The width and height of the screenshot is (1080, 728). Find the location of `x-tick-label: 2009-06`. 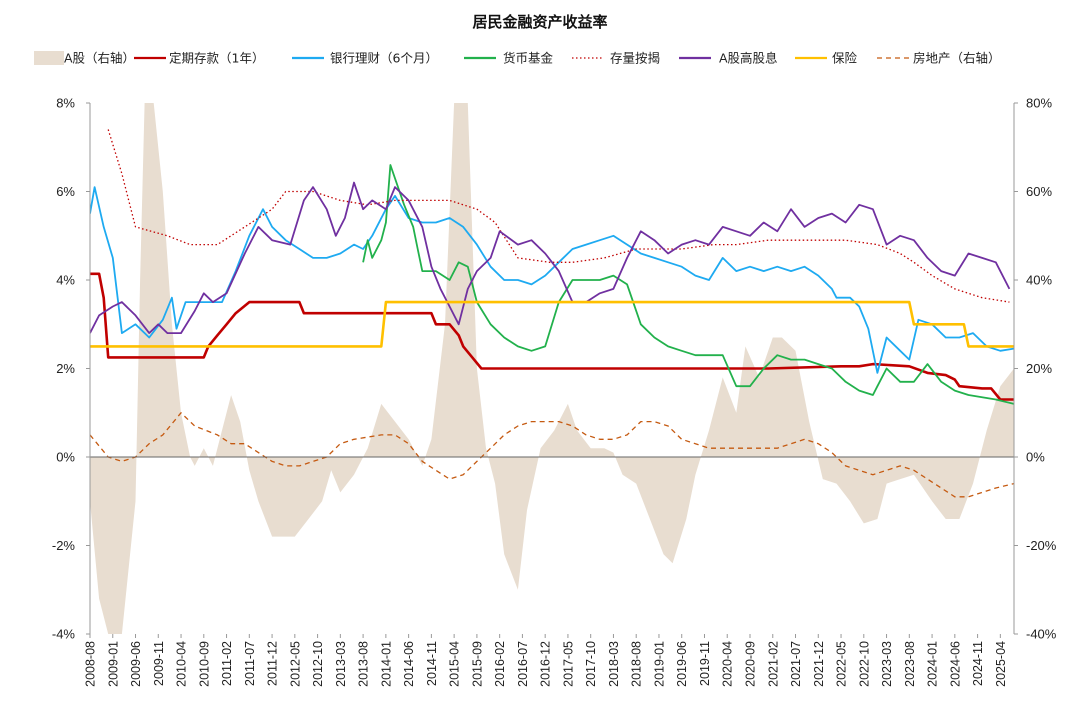

x-tick-label: 2009-06 is located at coordinates (136, 664).